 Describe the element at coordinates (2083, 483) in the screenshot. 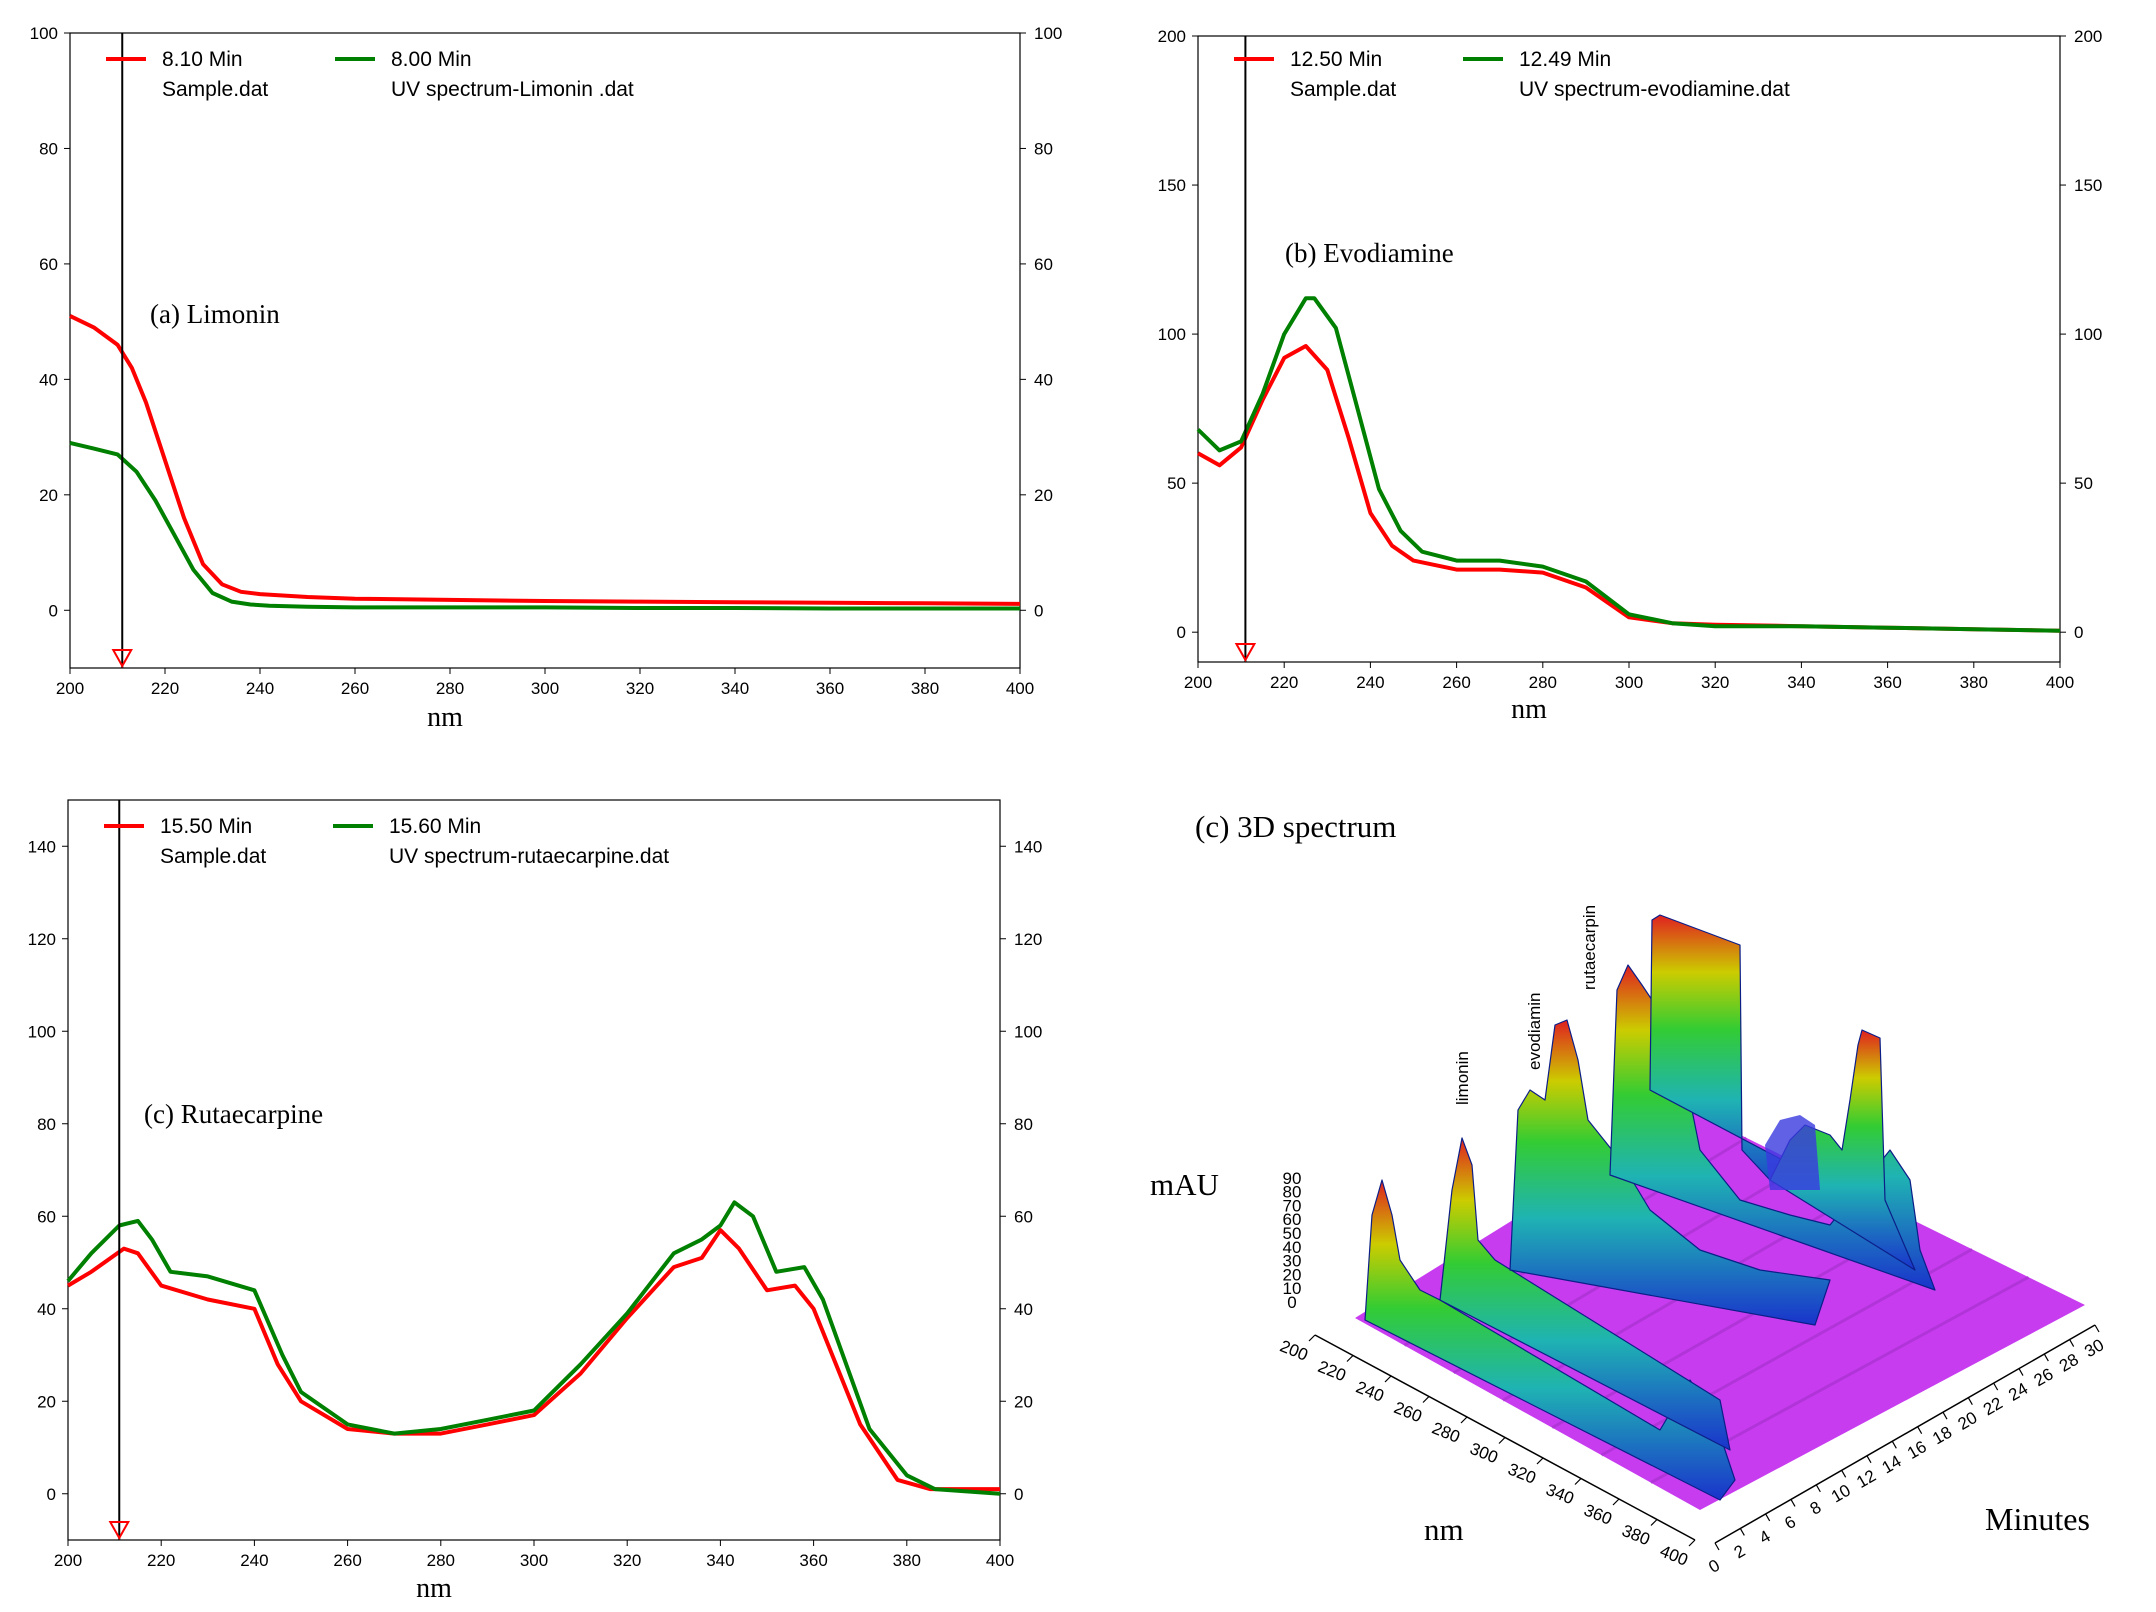

I see `y2-tick-label: 50` at that location.